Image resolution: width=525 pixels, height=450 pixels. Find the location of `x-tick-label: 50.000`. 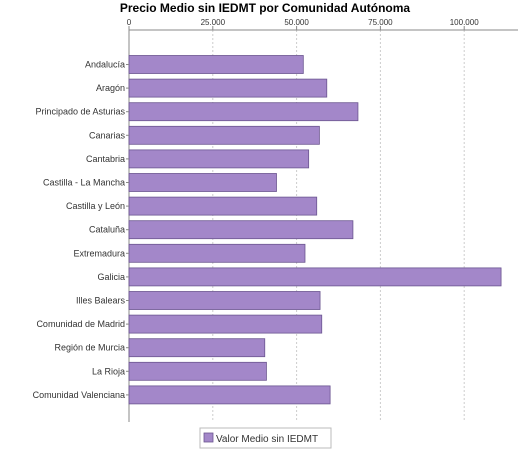

x-tick-label: 50.000 is located at coordinates (296, 22).